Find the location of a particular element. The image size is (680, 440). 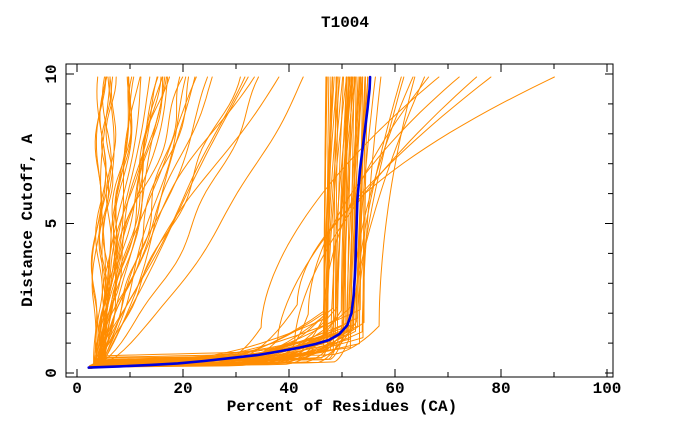

y-axis-label: Distance Cutoff, A is located at coordinates (28, 220).